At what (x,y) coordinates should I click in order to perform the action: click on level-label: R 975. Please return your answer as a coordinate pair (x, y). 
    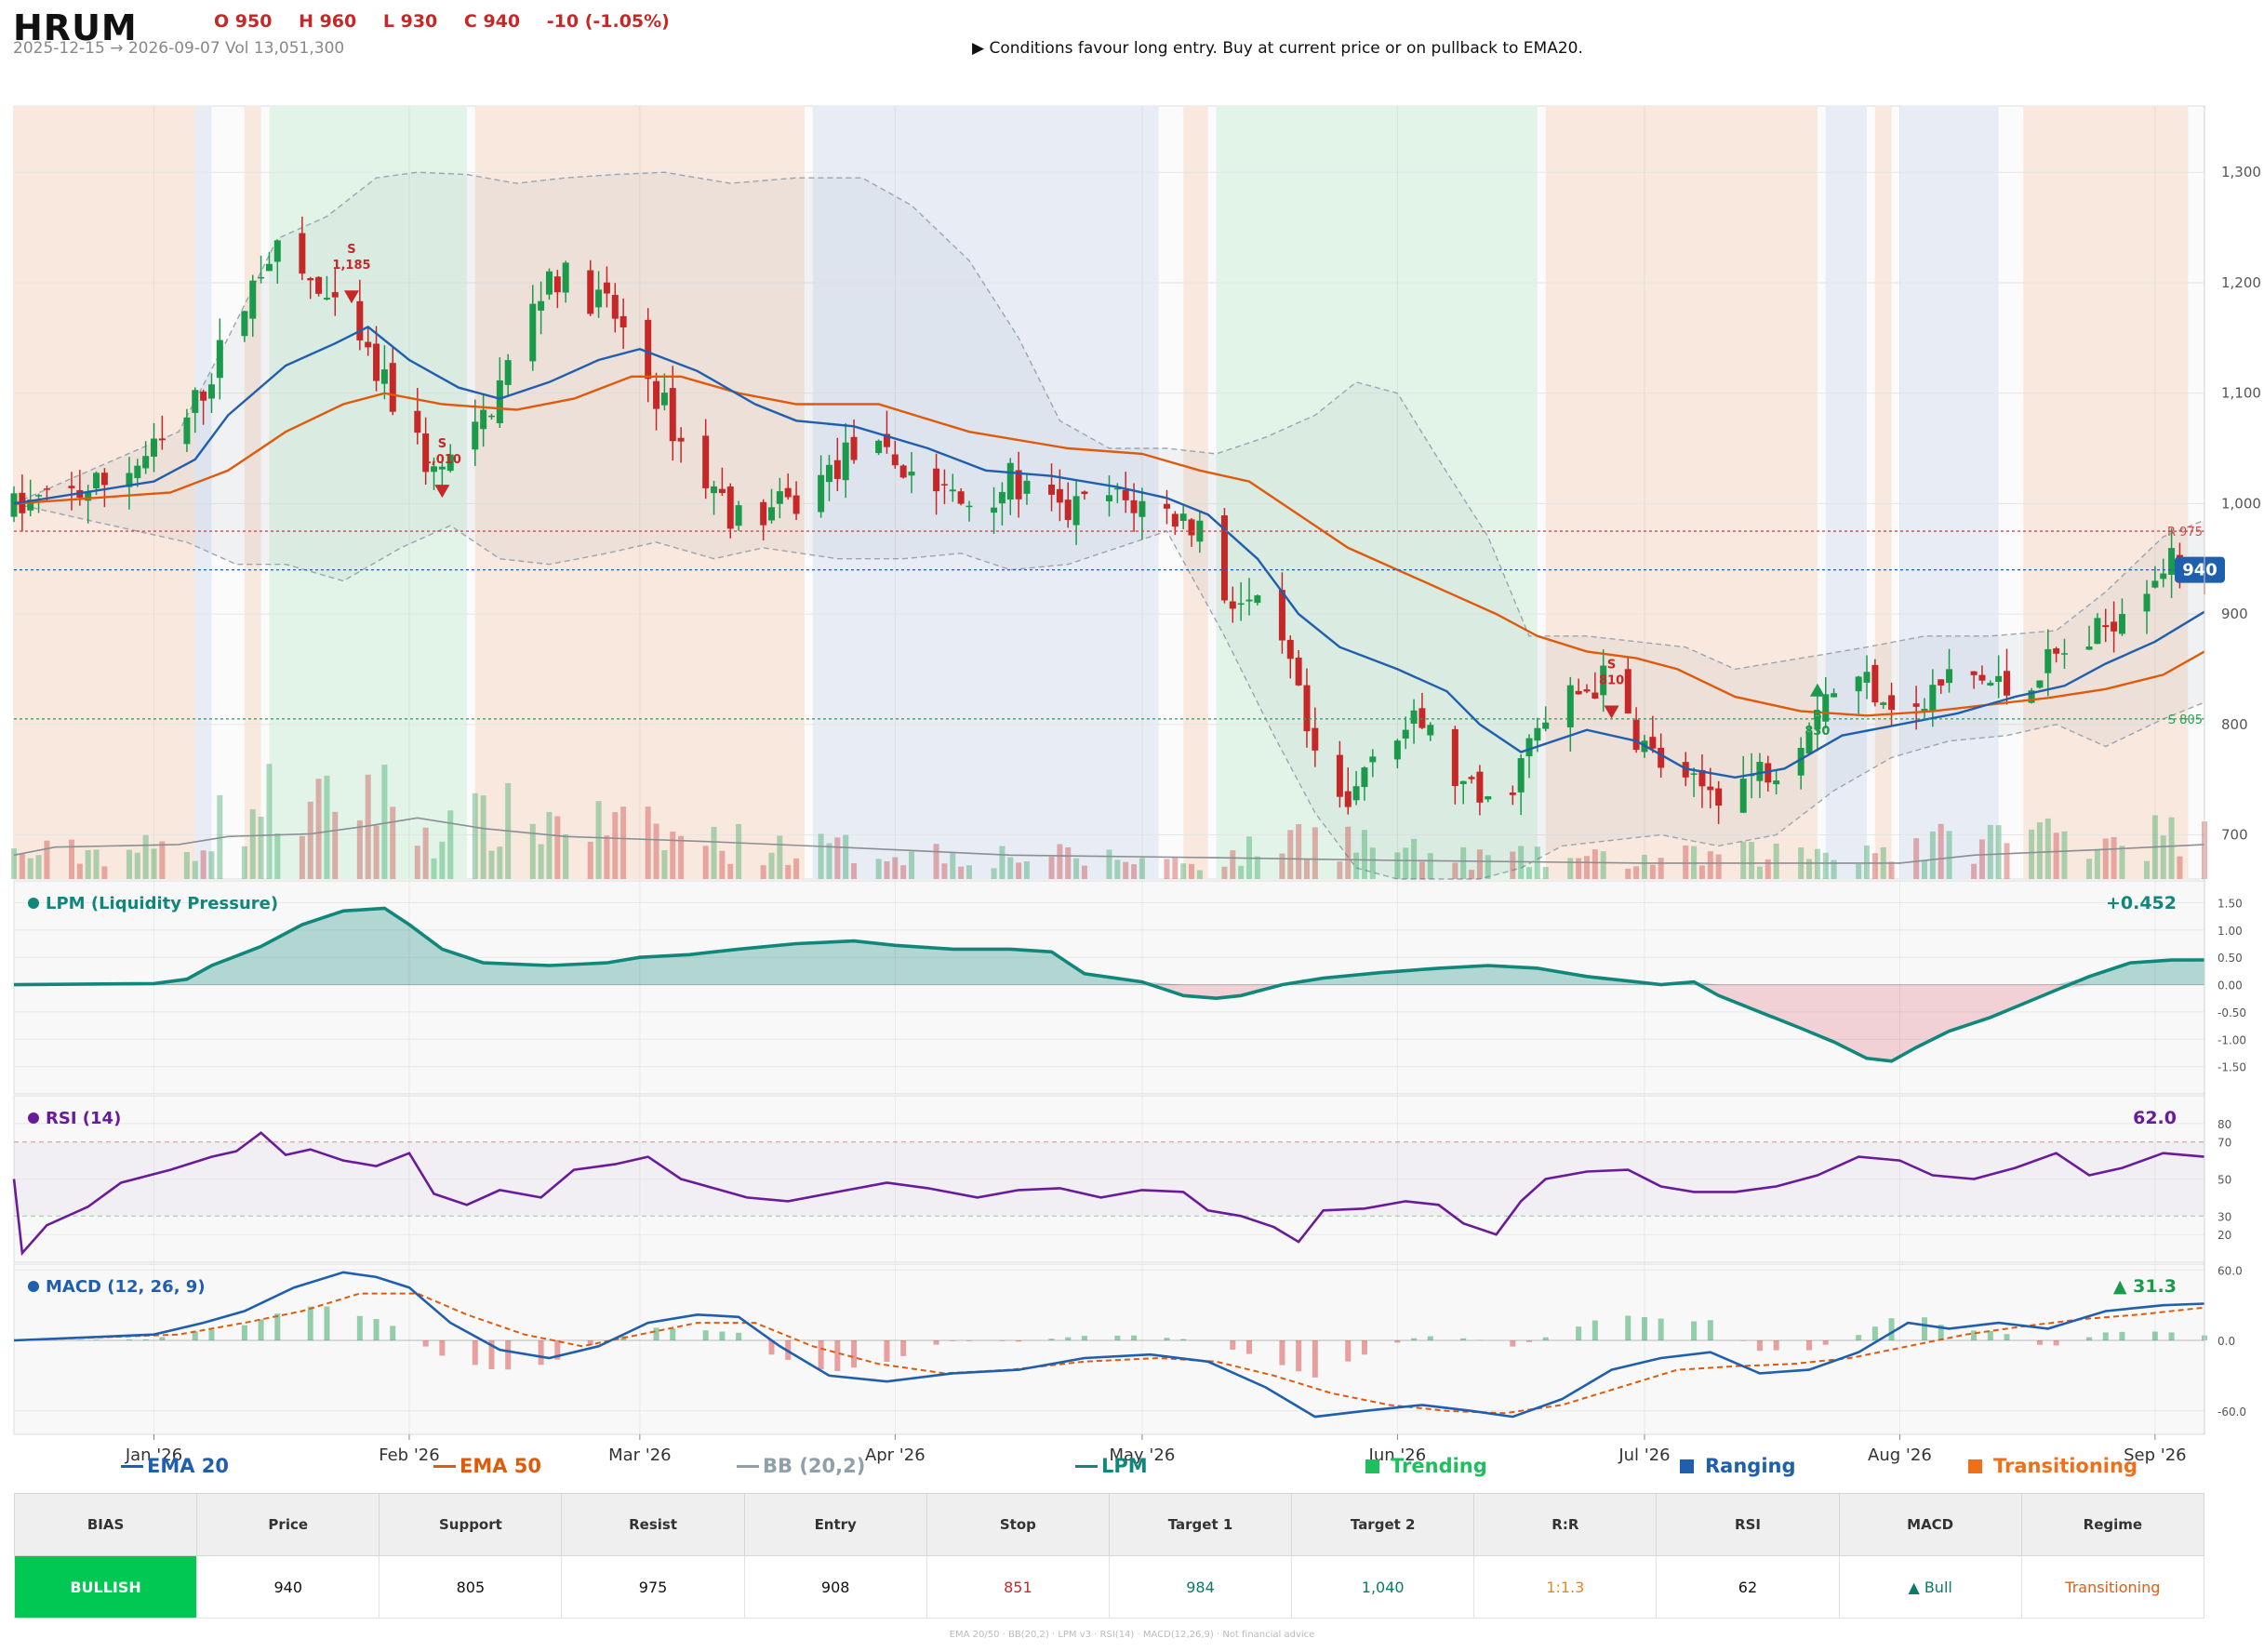
    Looking at the image, I should click on (2185, 533).